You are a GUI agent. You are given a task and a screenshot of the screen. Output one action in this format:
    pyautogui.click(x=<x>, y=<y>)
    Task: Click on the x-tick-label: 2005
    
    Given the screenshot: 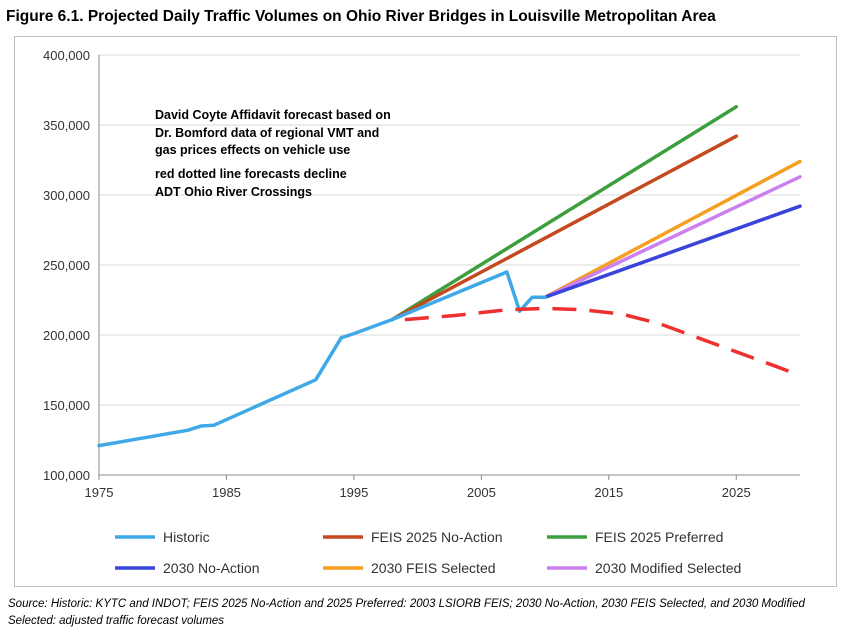 What is the action you would take?
    pyautogui.click(x=481, y=492)
    